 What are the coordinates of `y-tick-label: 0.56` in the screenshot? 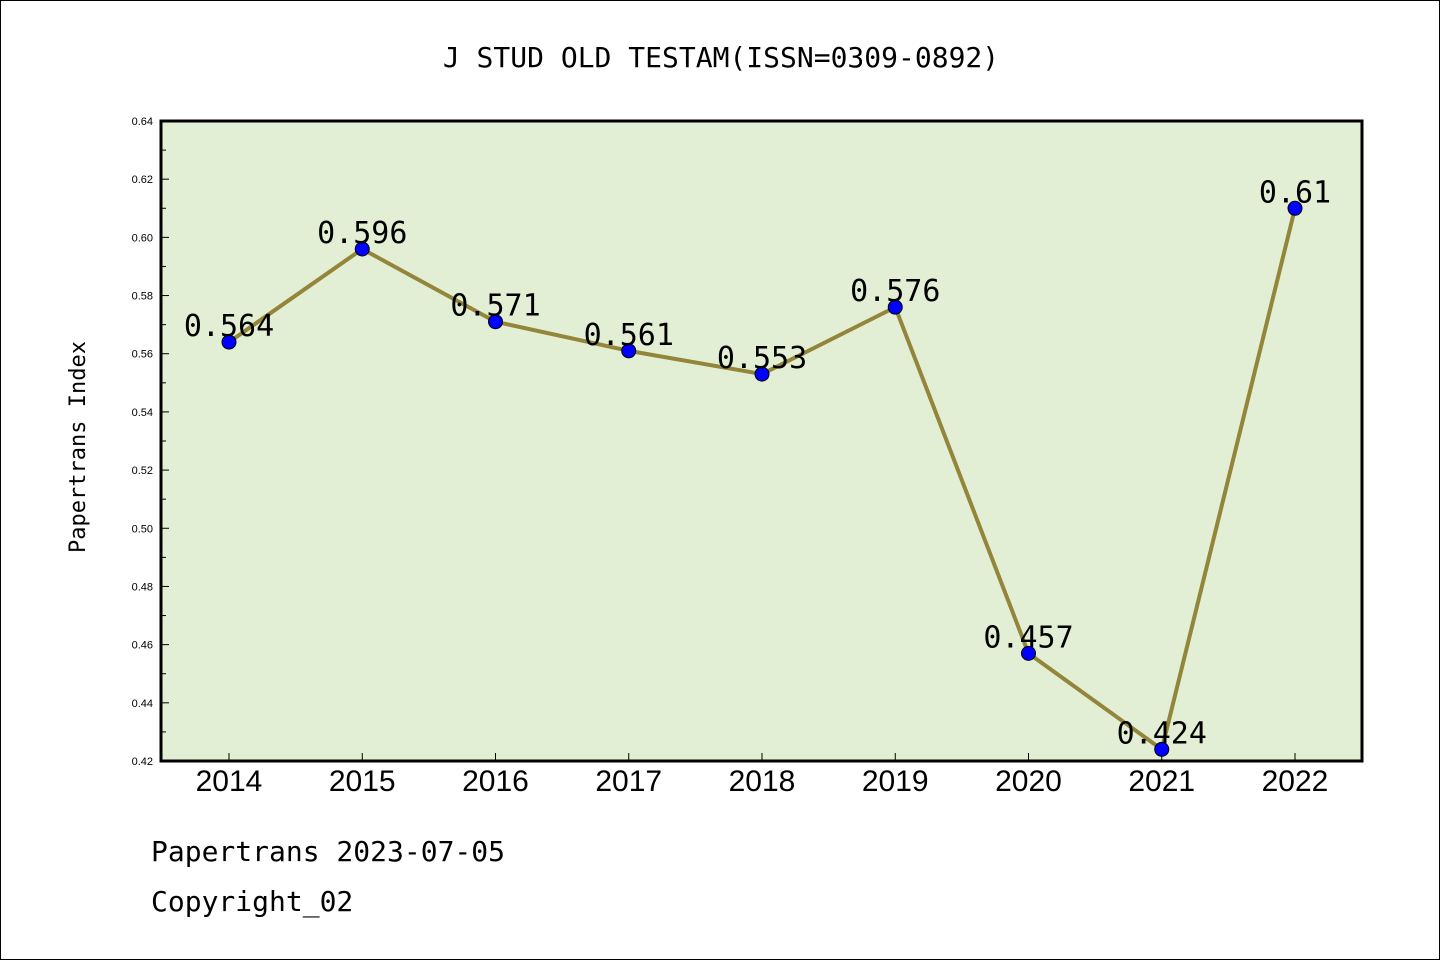 It's located at (142, 355).